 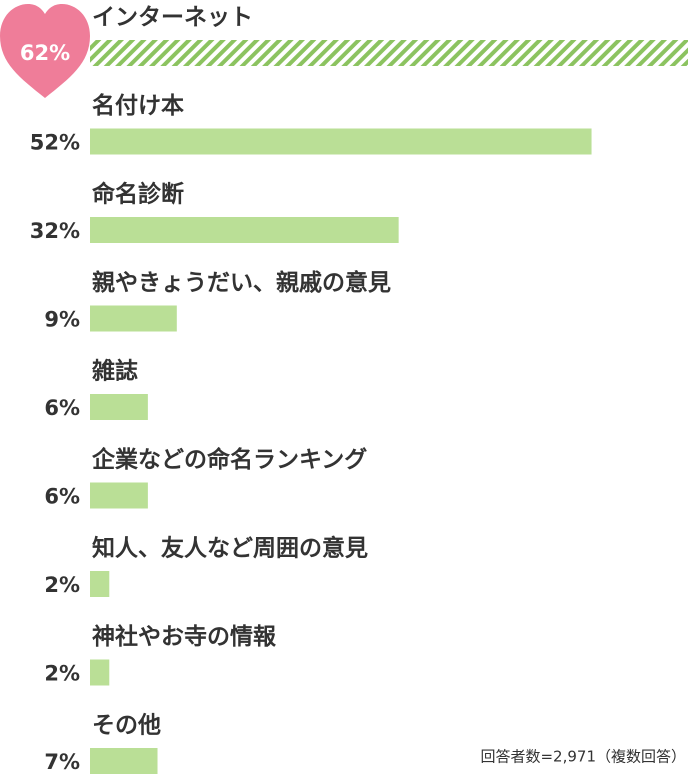 What do you see at coordinates (55, 143) in the screenshot?
I see `value-label: 52%` at bounding box center [55, 143].